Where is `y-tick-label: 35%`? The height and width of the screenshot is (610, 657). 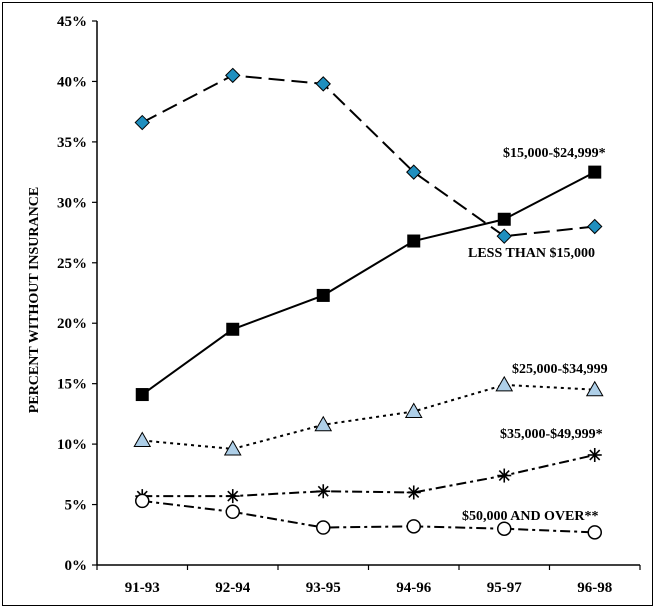
y-tick-label: 35% is located at coordinates (72, 143).